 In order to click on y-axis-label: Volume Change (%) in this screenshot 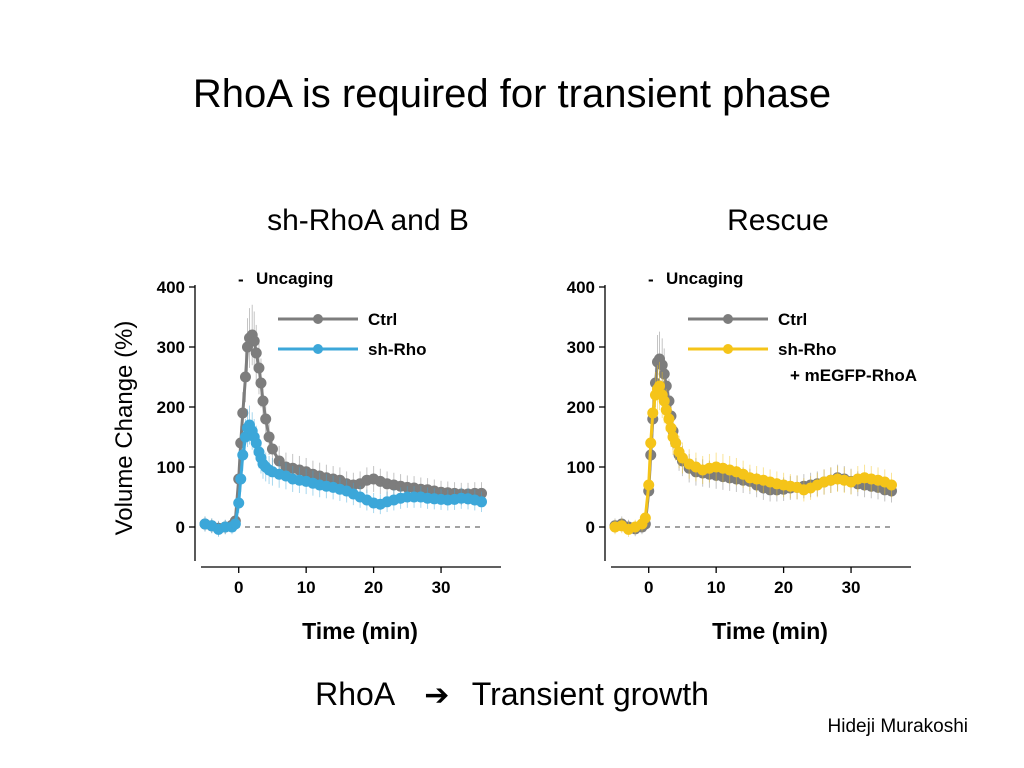, I will do `click(124, 428)`.